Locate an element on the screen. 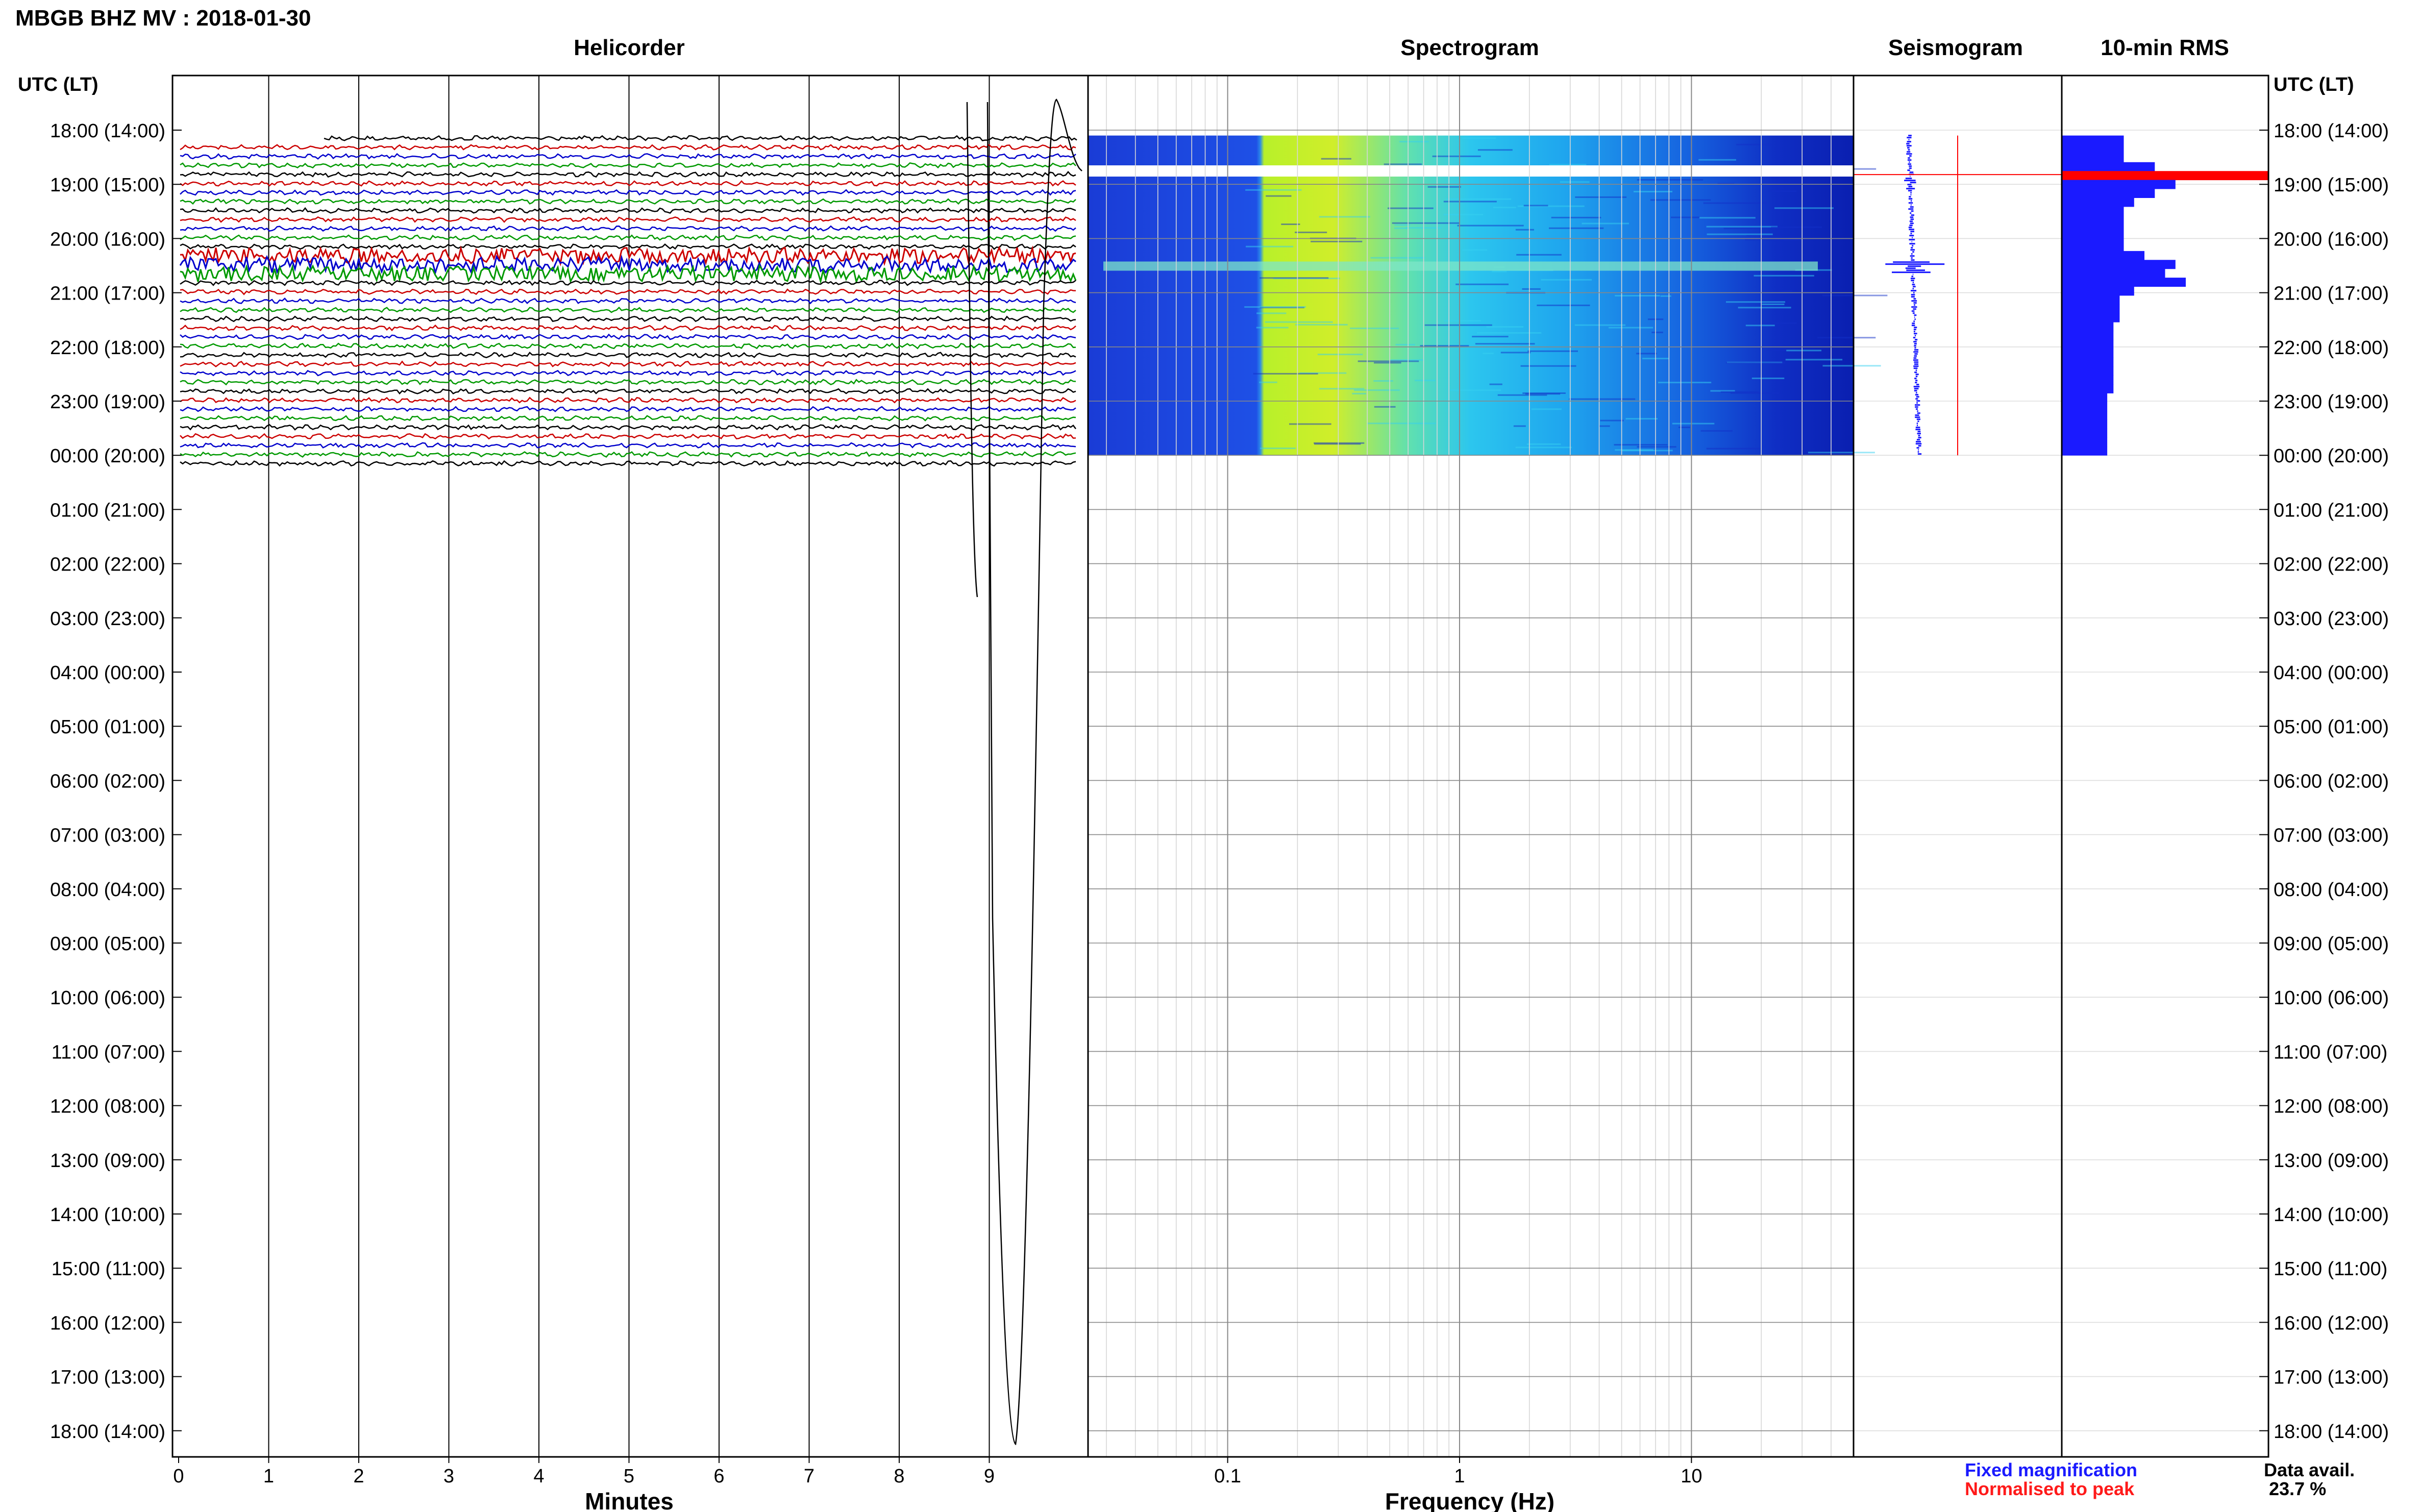 Image resolution: width=2419 pixels, height=1512 pixels. right-time-label: 14:00 (10:00) is located at coordinates (2331, 1215).